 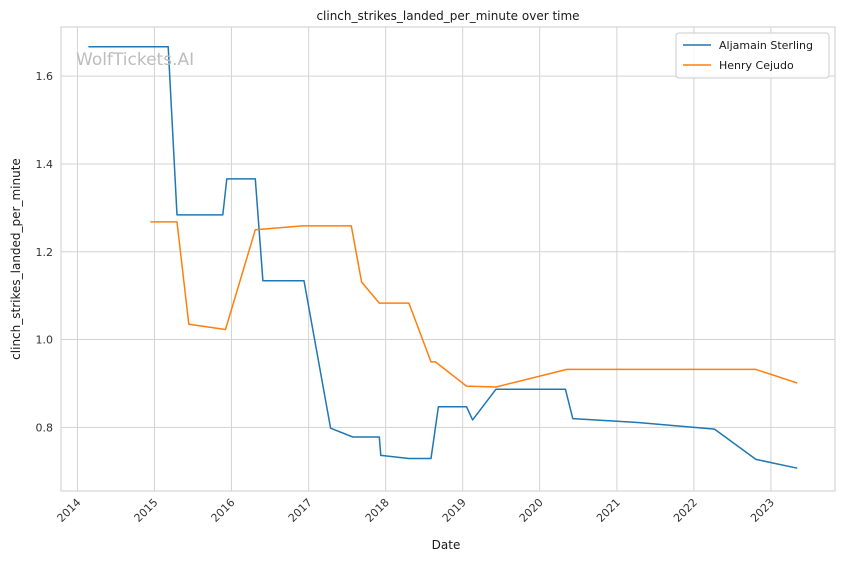 What do you see at coordinates (446, 545) in the screenshot?
I see `x-axis-label: Date` at bounding box center [446, 545].